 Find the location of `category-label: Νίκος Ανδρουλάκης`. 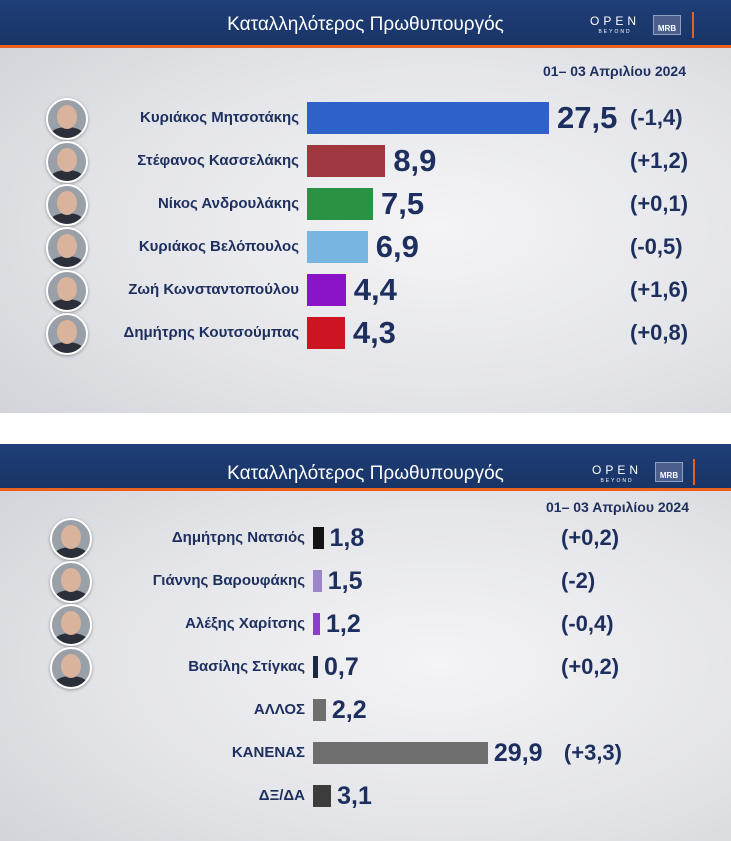

category-label: Νίκος Ανδρουλάκης is located at coordinates (228, 203).